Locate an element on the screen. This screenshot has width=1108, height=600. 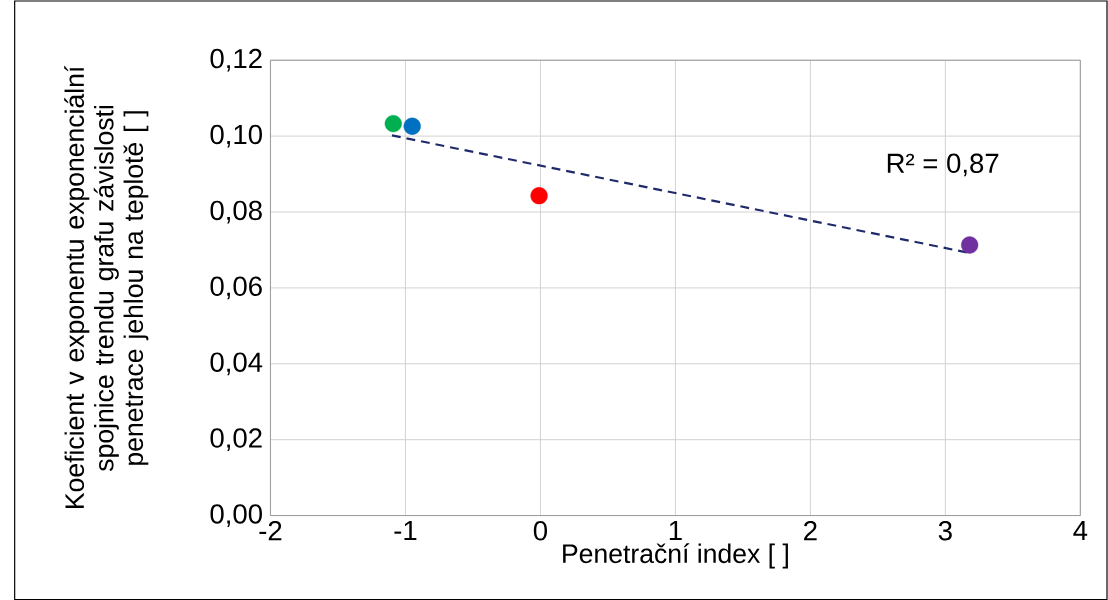
y-tick-label: 0,10 is located at coordinates (236, 136).